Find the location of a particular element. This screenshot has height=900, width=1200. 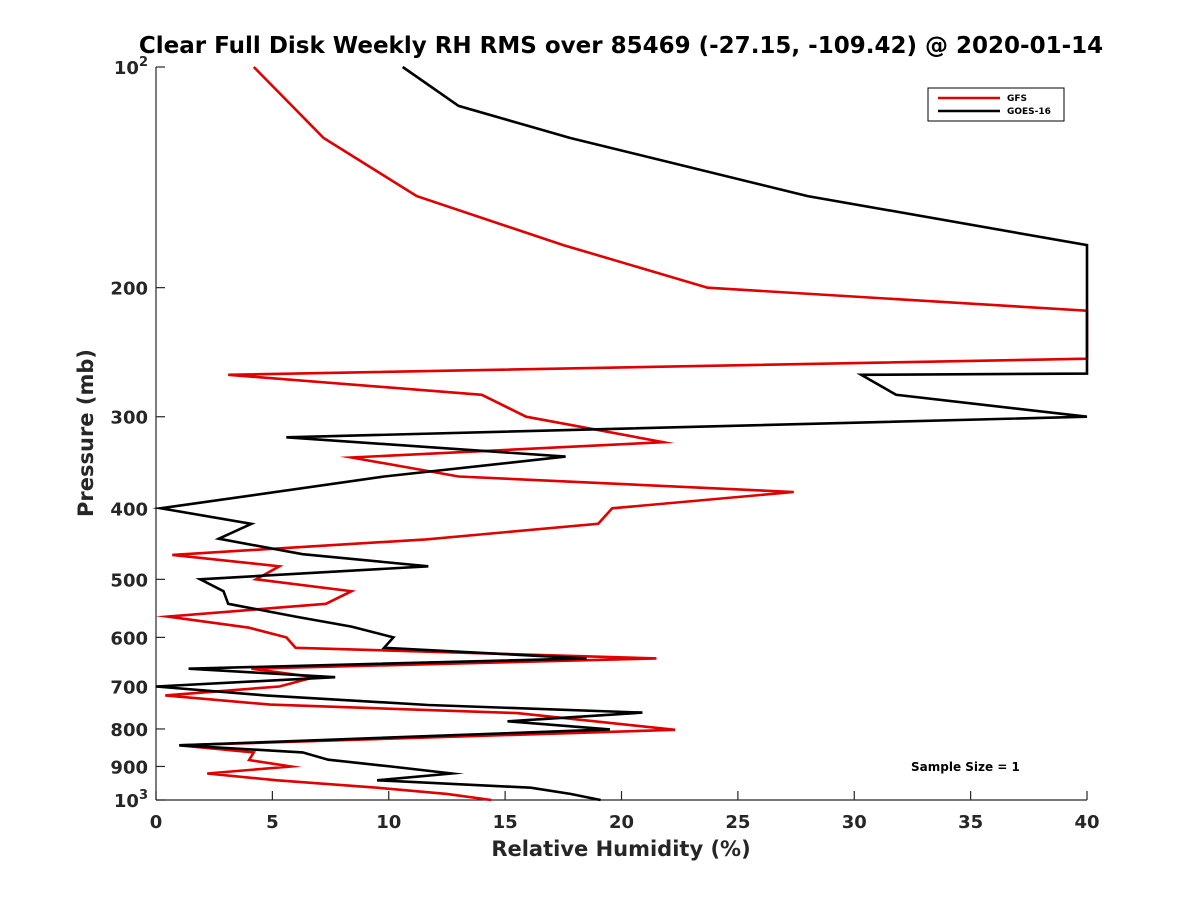

y-tick-label: 200 is located at coordinates (129, 289).